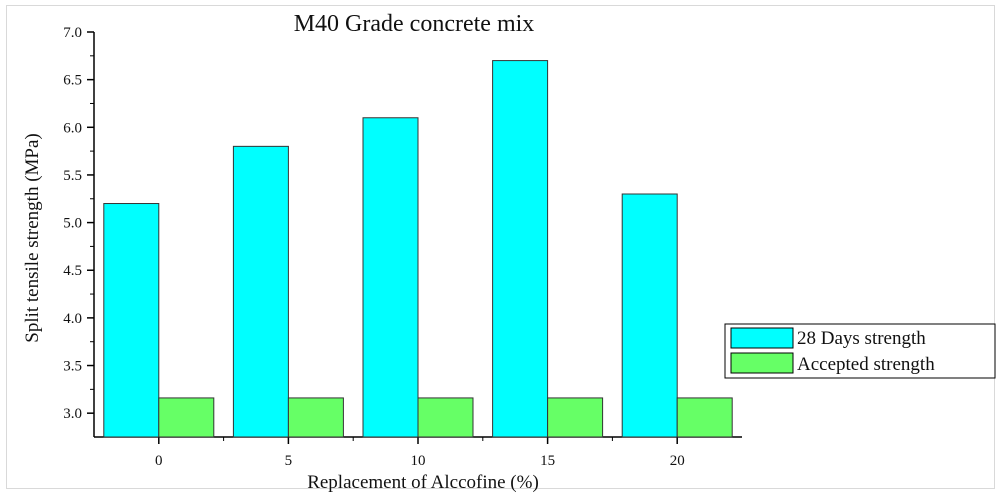  What do you see at coordinates (159, 461) in the screenshot?
I see `x-tick-label: 0` at bounding box center [159, 461].